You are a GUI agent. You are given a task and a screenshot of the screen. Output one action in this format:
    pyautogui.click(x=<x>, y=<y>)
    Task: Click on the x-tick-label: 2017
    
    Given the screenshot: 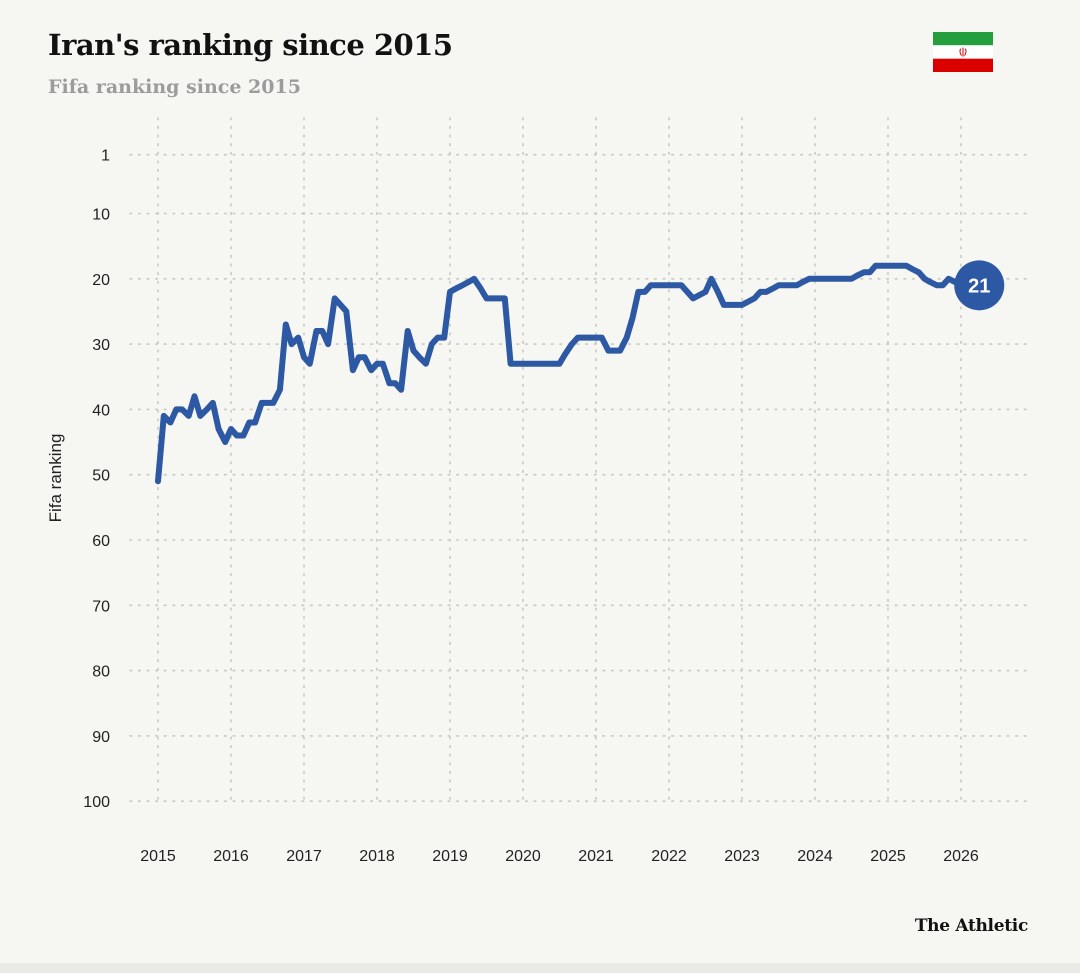 What is the action you would take?
    pyautogui.click(x=304, y=856)
    